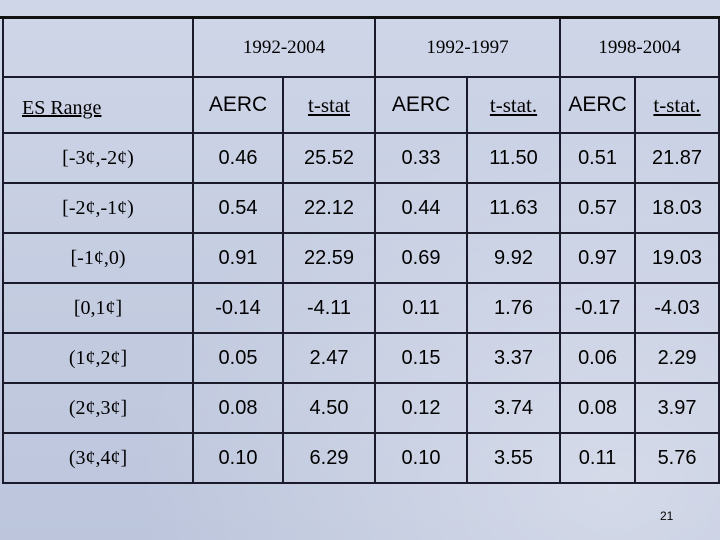 The image size is (720, 540). Describe the element at coordinates (98, 408) in the screenshot. I see `es-range-label: (2¢,3¢]` at that location.